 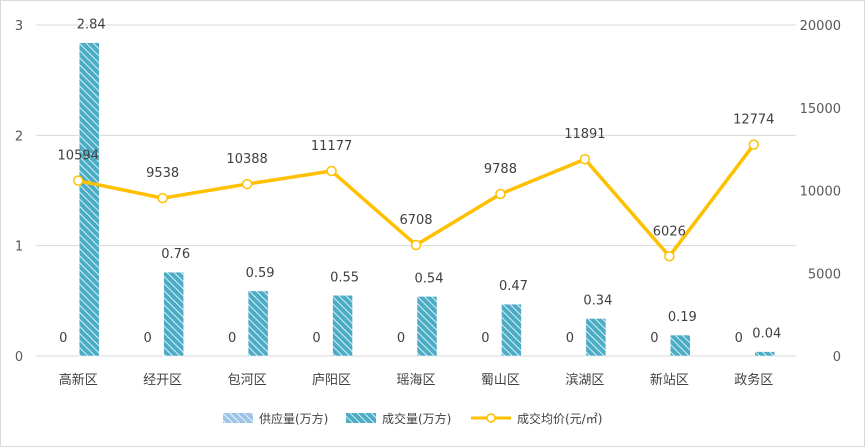 I want to click on deal-value-label: 2.84, so click(x=91, y=25).